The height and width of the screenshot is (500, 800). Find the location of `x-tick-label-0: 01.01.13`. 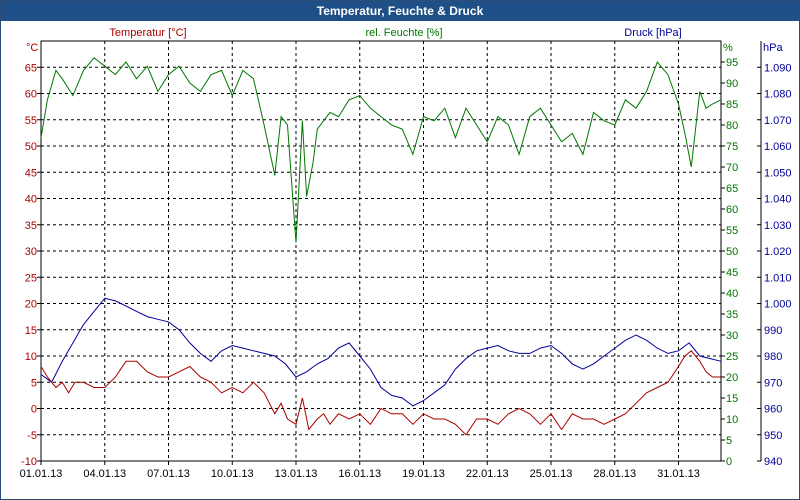

x-tick-label-0: 01.01.13 is located at coordinates (41, 474).